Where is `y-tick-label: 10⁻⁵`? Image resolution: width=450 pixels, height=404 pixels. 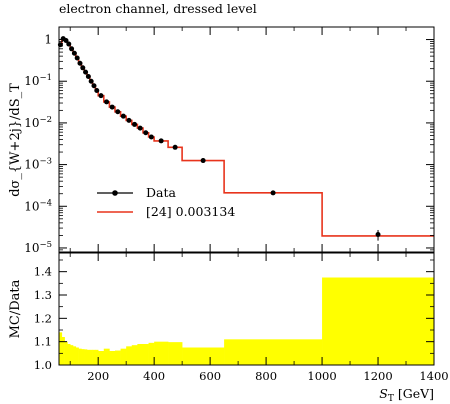 y-tick-label: 10⁻⁵ is located at coordinates (38, 247).